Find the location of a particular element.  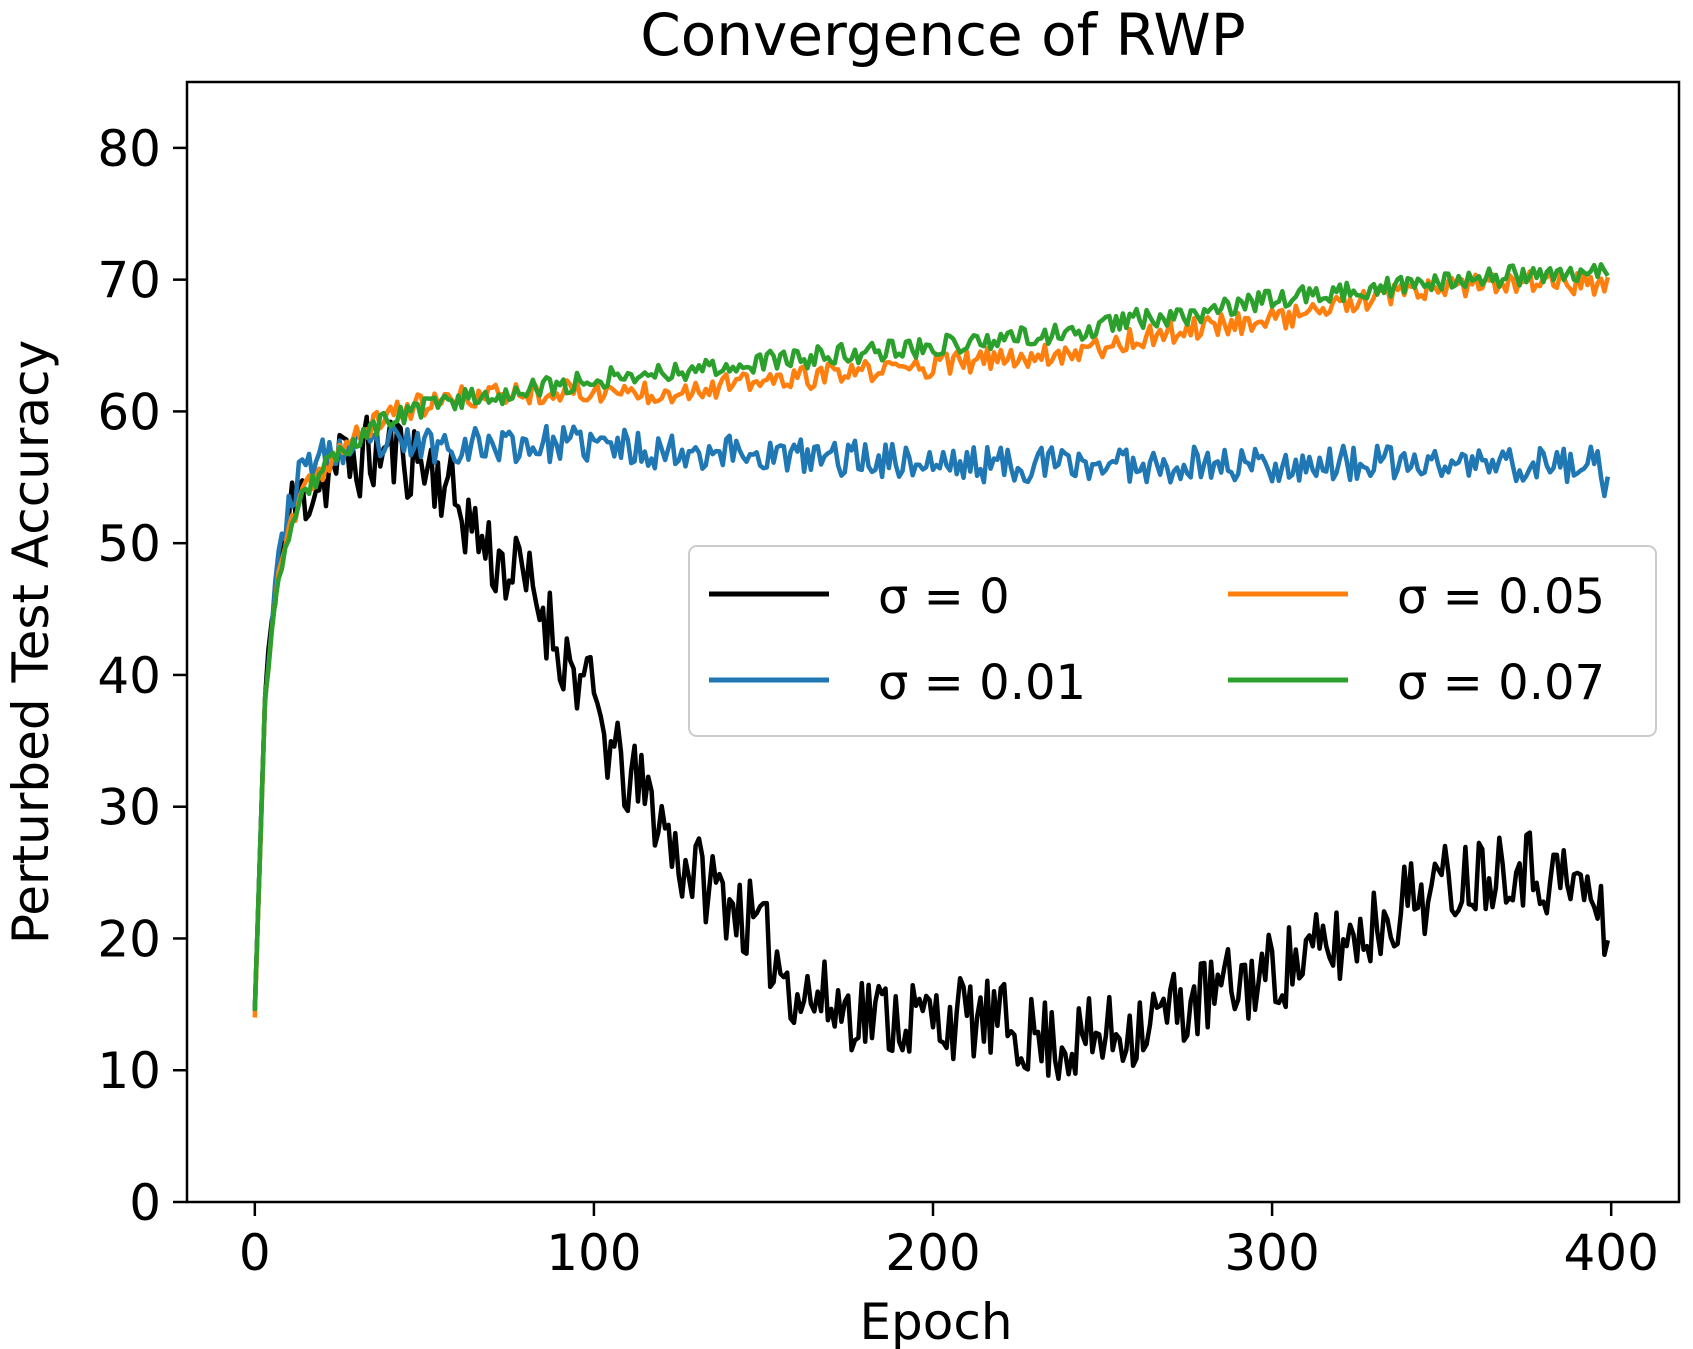

y-tick-label: 30 is located at coordinates (129, 808).